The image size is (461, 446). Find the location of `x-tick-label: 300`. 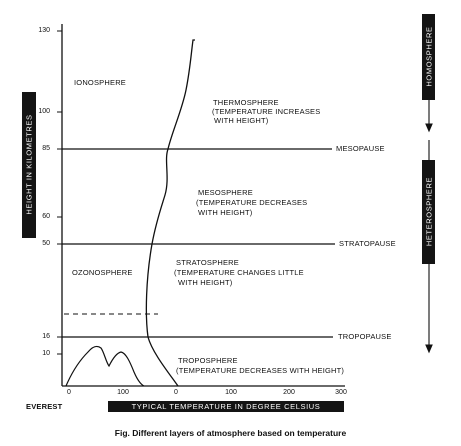

x-tick-label: 300 is located at coordinates (341, 392).